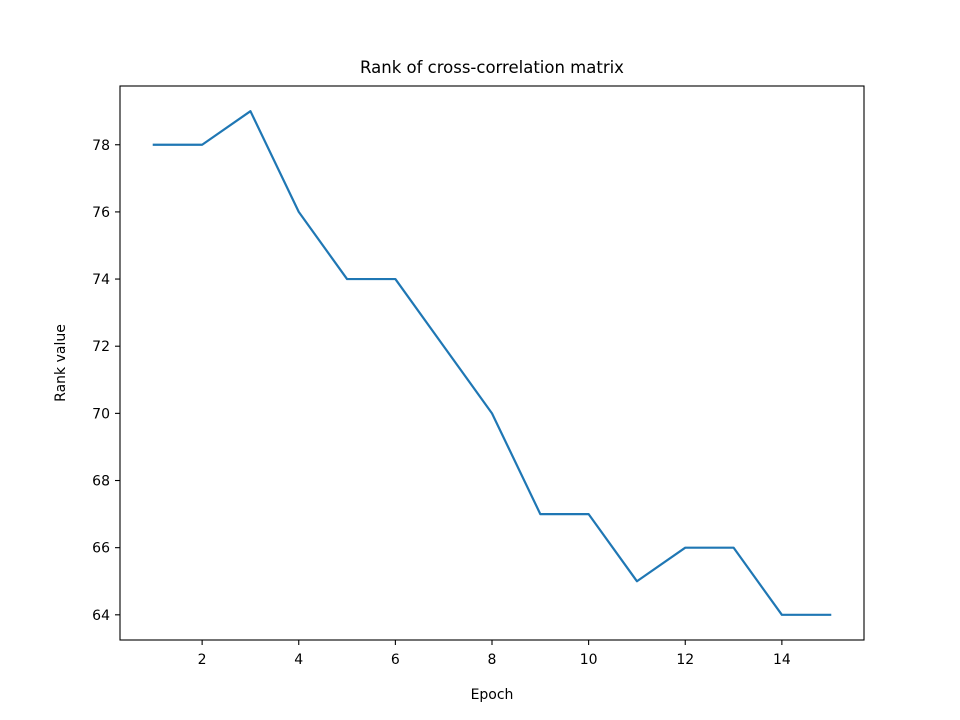 This screenshot has height=720, width=960. Describe the element at coordinates (101, 549) in the screenshot. I see `y-tick-label: 66` at that location.